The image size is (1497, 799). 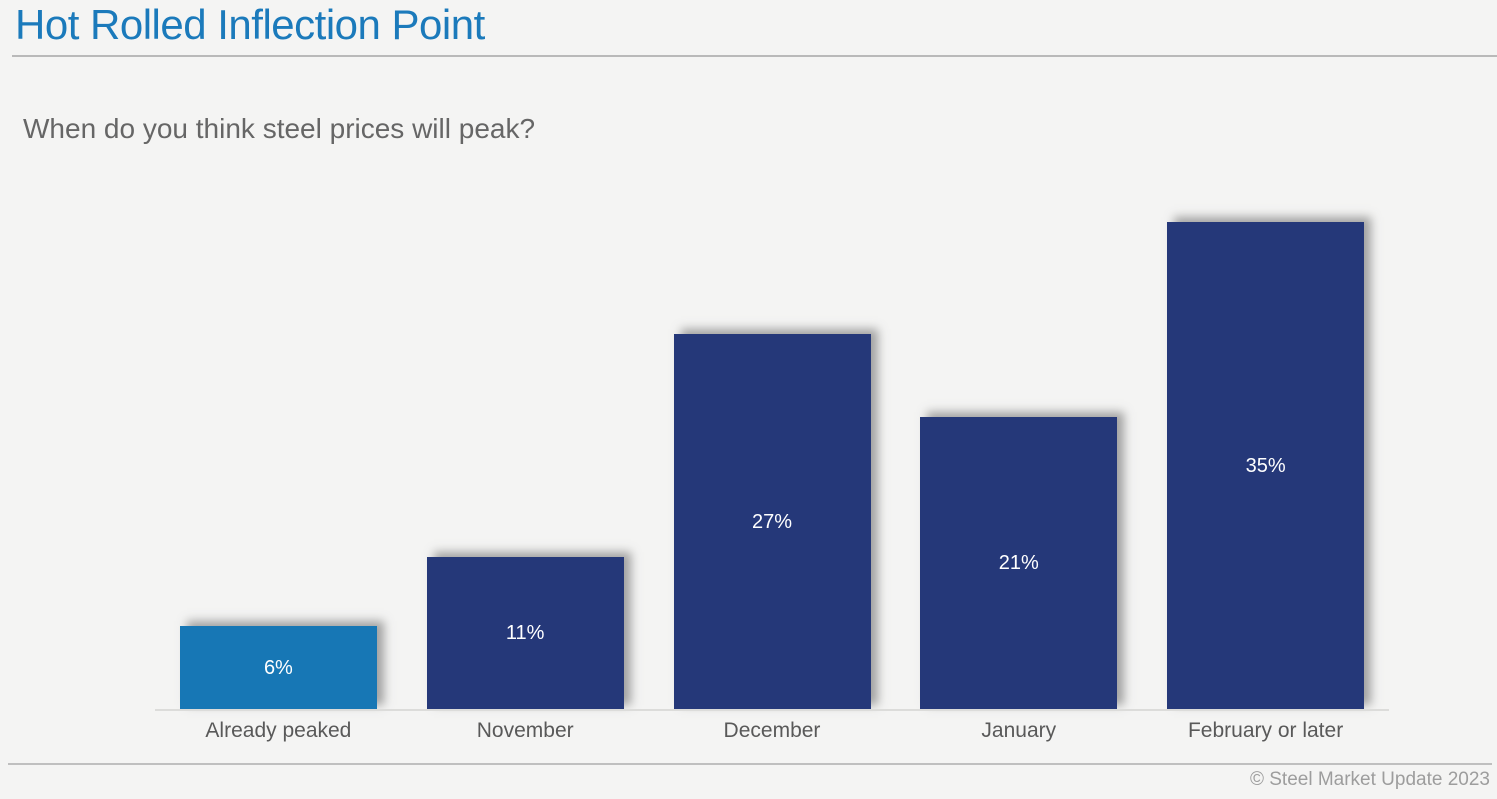 What do you see at coordinates (1369, 779) in the screenshot?
I see `copyright-text: © Steel Market Update 2023` at bounding box center [1369, 779].